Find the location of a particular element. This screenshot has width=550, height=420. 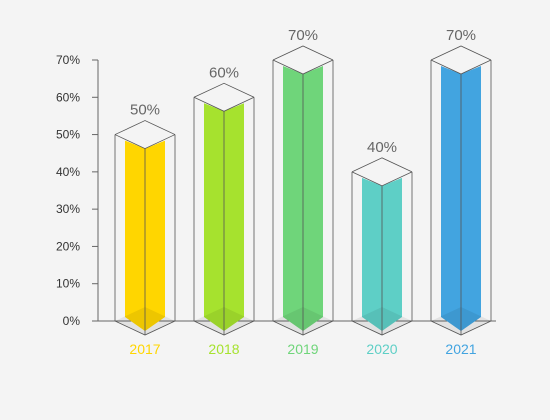

x-tick-label: 2021 is located at coordinates (460, 349).